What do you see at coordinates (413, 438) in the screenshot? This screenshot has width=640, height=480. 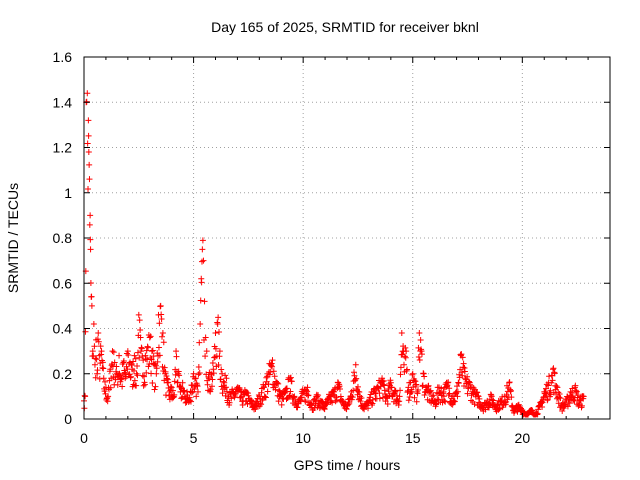 I see `x-tick-label: 15` at bounding box center [413, 438].